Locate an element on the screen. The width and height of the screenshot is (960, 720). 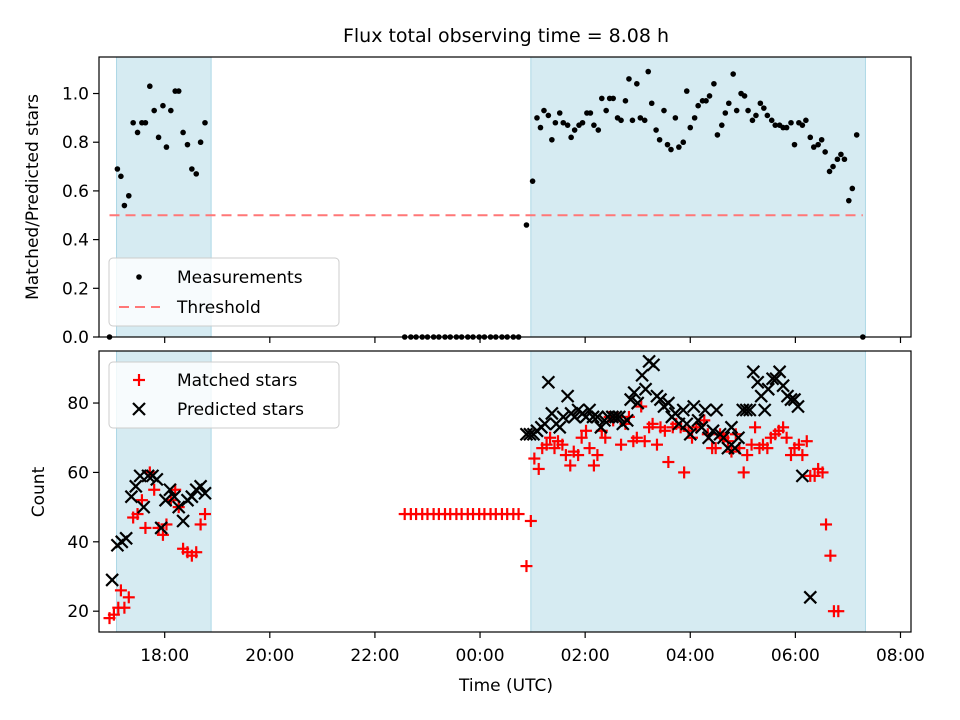
bottom-y-axis-label: Count is located at coordinates (39, 491).